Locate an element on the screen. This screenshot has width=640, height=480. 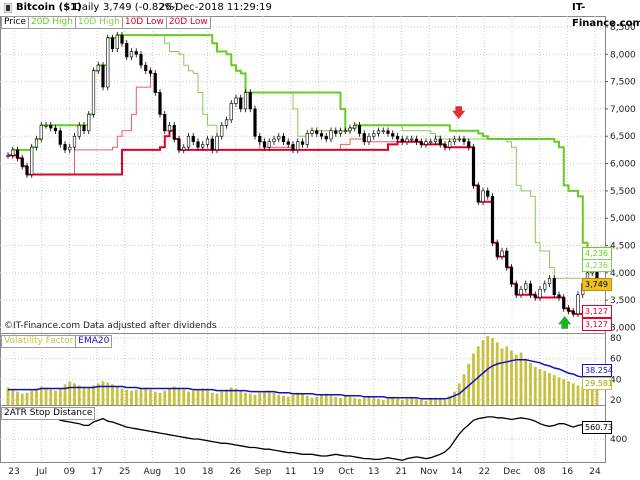
legend-20d-low: 20D Low is located at coordinates (188, 22).